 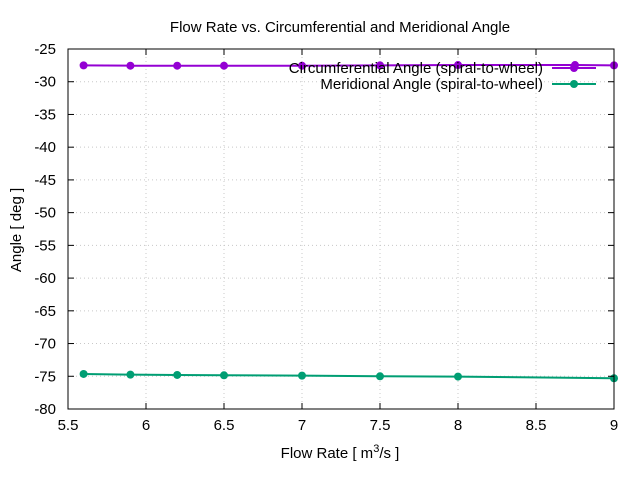 What do you see at coordinates (431, 84) in the screenshot?
I see `legend-label-meridional: Meridional Angle (spiral-to-wheel)` at bounding box center [431, 84].